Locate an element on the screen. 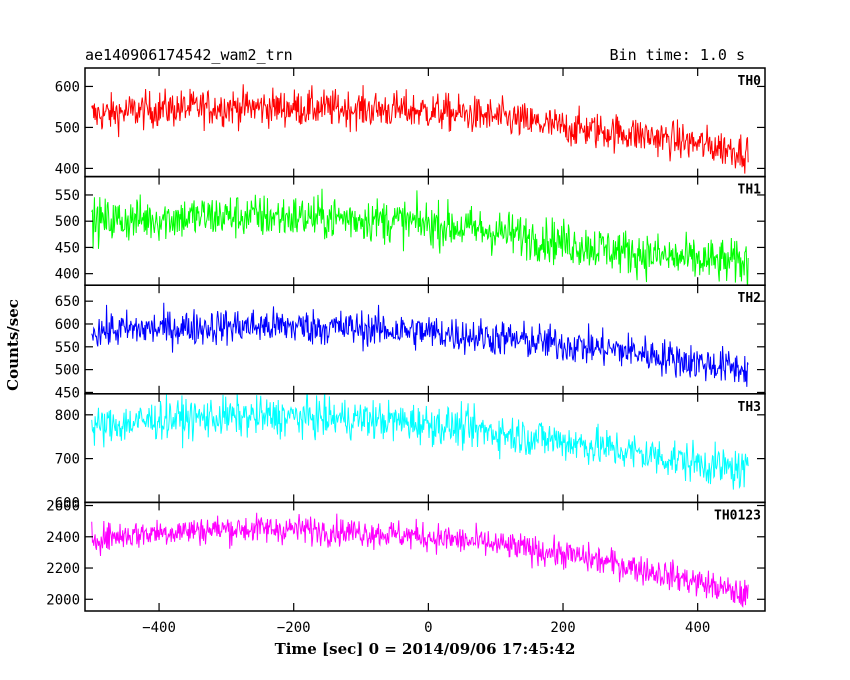 The image size is (850, 680). bin-time-label: Bin time: 1.0 s is located at coordinates (677, 55).